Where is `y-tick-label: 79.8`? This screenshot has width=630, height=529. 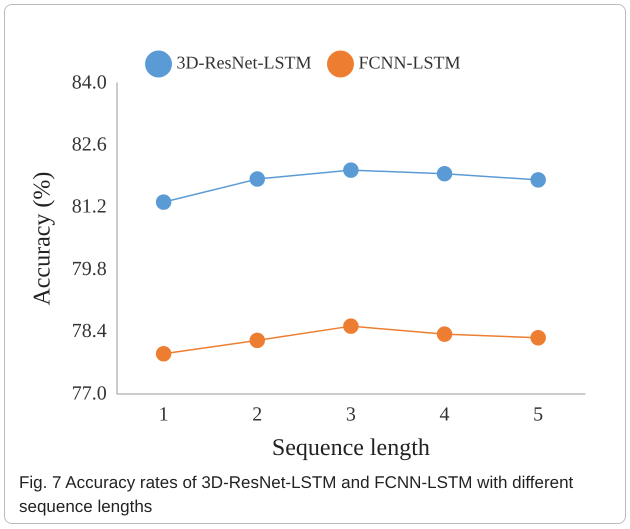 y-tick-label: 79.8 is located at coordinates (89, 269).